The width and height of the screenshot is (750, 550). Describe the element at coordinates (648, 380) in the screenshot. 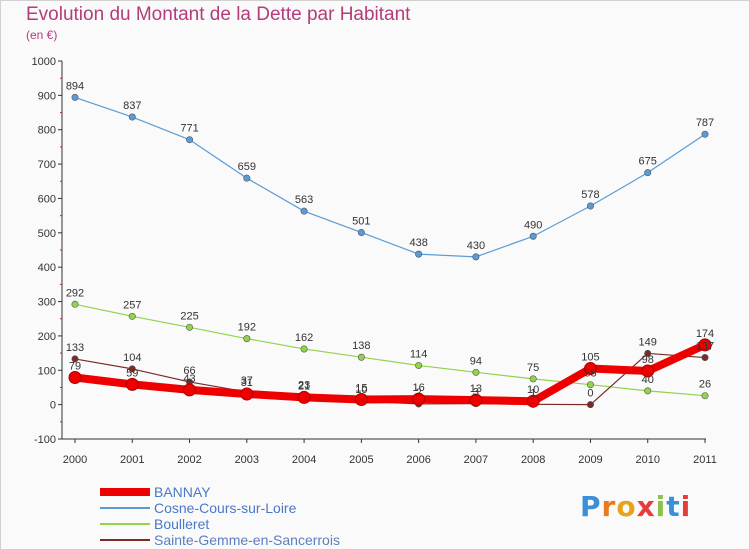

I see `data-label-boulleret: 40` at that location.